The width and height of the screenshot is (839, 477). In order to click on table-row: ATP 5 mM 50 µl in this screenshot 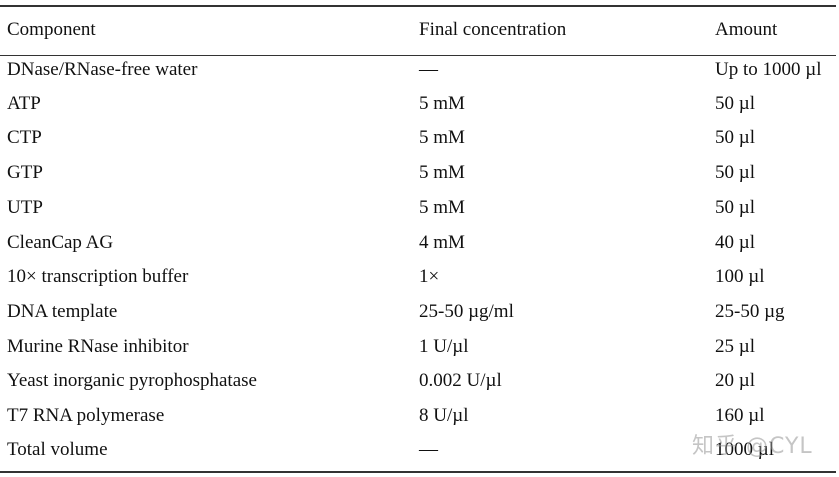, I will do `click(419, 104)`.